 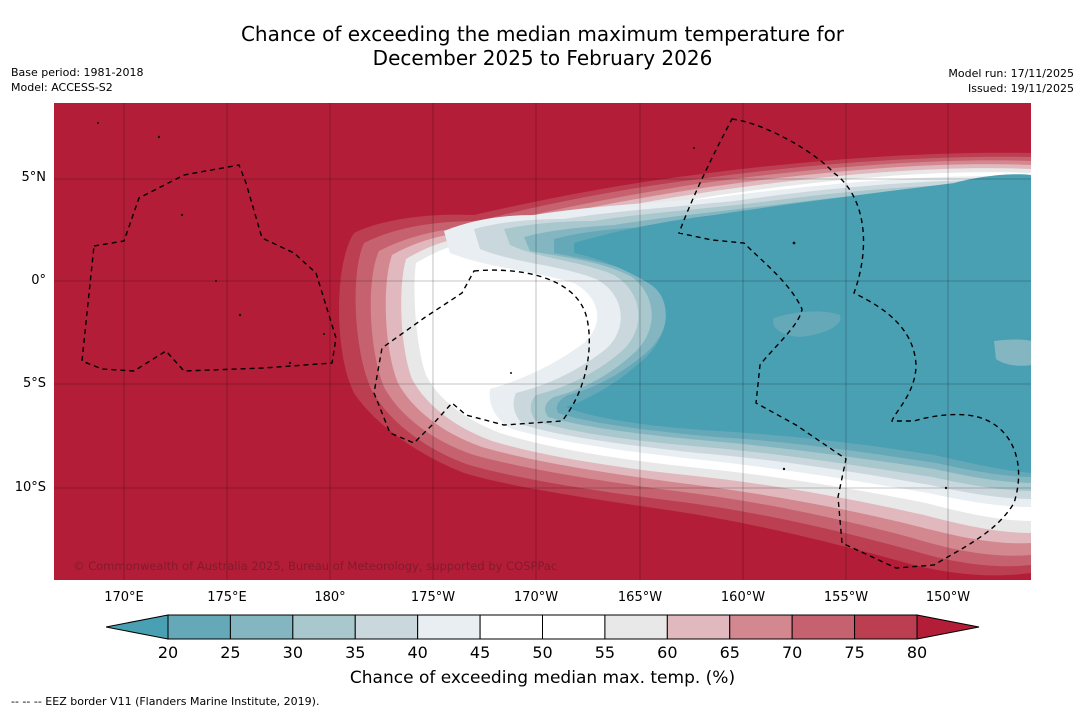 I want to click on meta-left: Base period: 1981-2018 Model: ACCESS-S2, so click(x=77, y=80).